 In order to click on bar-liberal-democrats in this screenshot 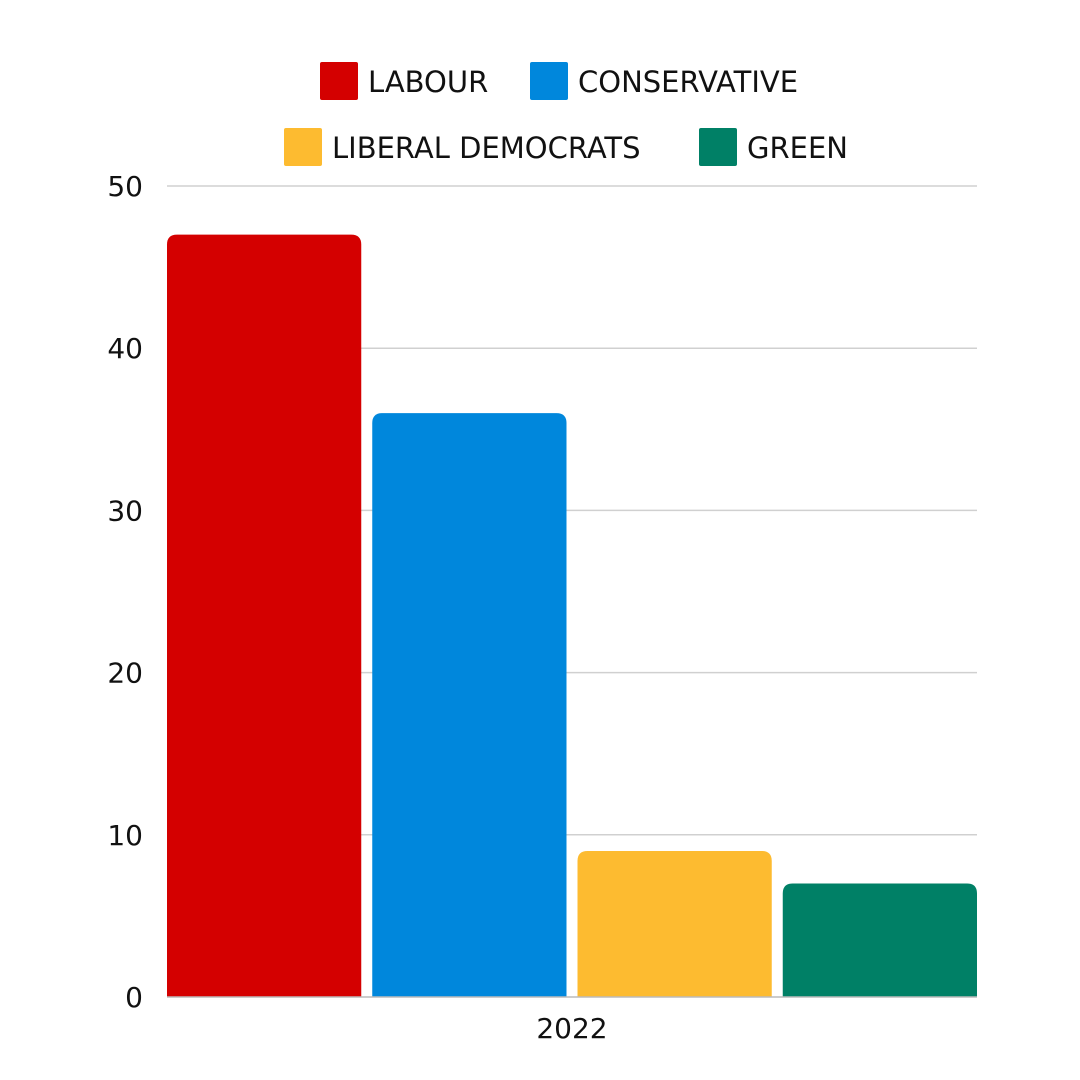, I will do `click(674, 924)`.